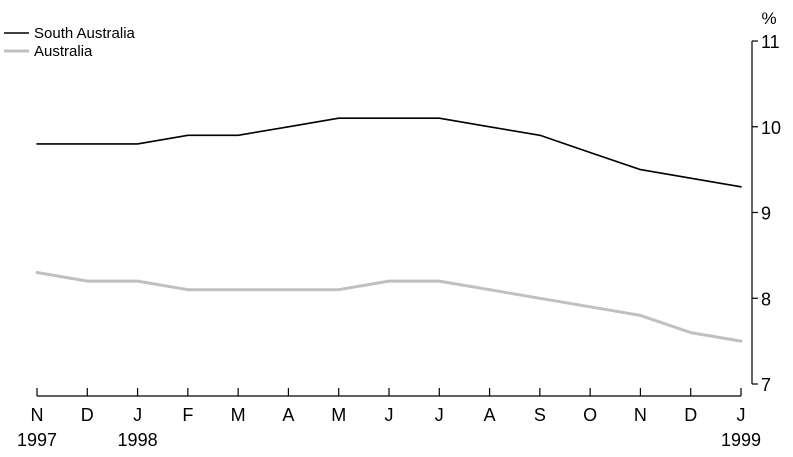  I want to click on y-tick-label: 8, so click(766, 299).